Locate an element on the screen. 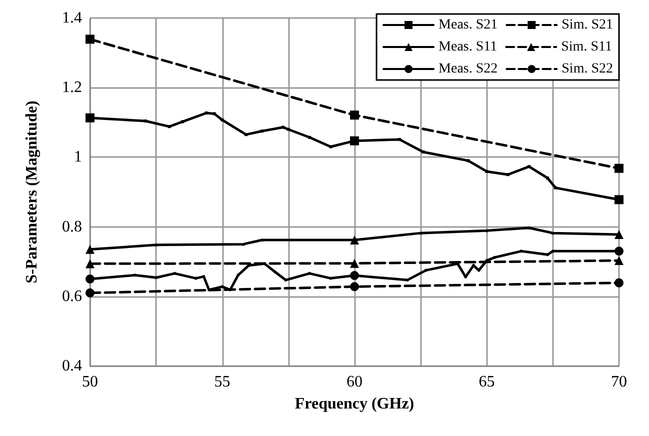 Image resolution: width=649 pixels, height=436 pixels. x-tick-label: 50 is located at coordinates (90, 382).